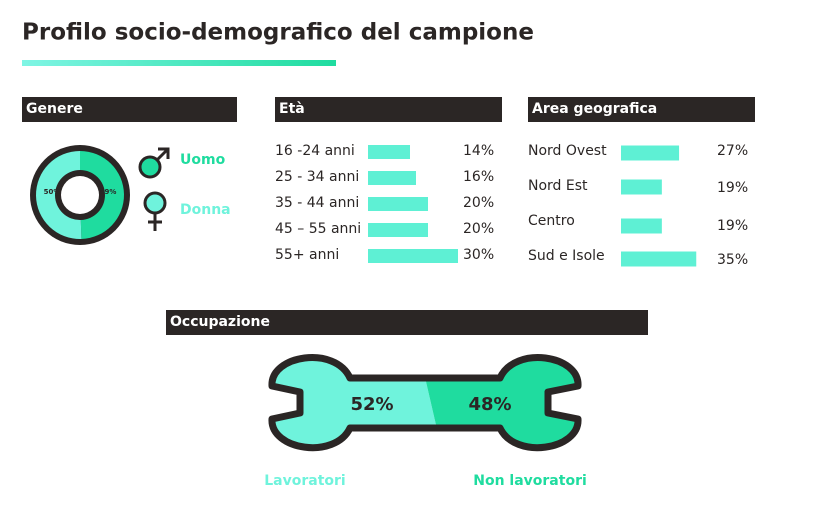 The height and width of the screenshot is (527, 816). What do you see at coordinates (52, 192) in the screenshot?
I see `data-label: 50%` at bounding box center [52, 192].